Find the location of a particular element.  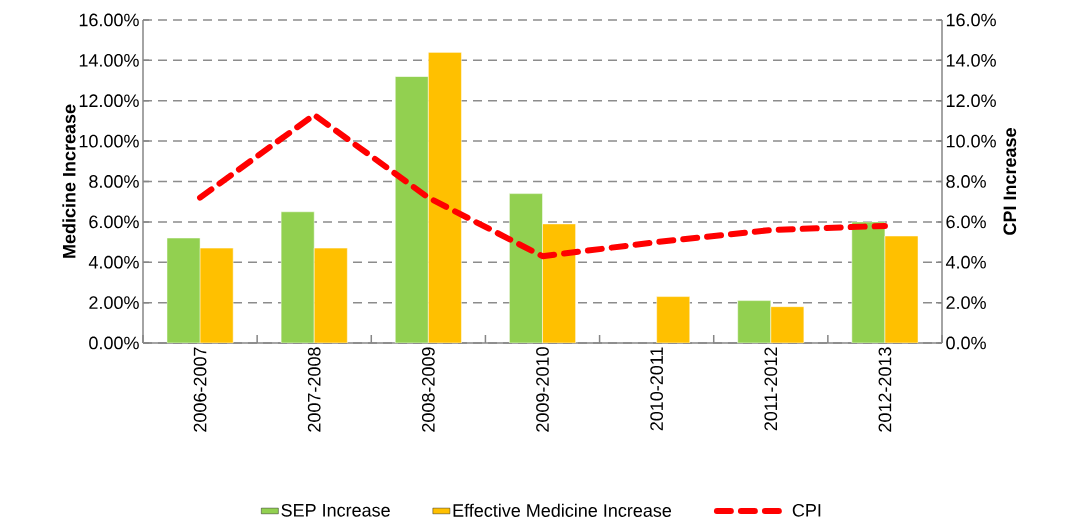

y-tick-label: 6.00% is located at coordinates (114, 222).